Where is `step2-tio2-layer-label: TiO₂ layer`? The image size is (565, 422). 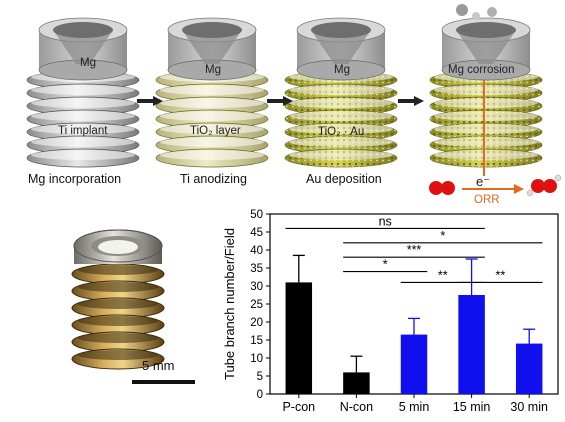 step2-tio2-layer-label: TiO₂ layer is located at coordinates (215, 131).